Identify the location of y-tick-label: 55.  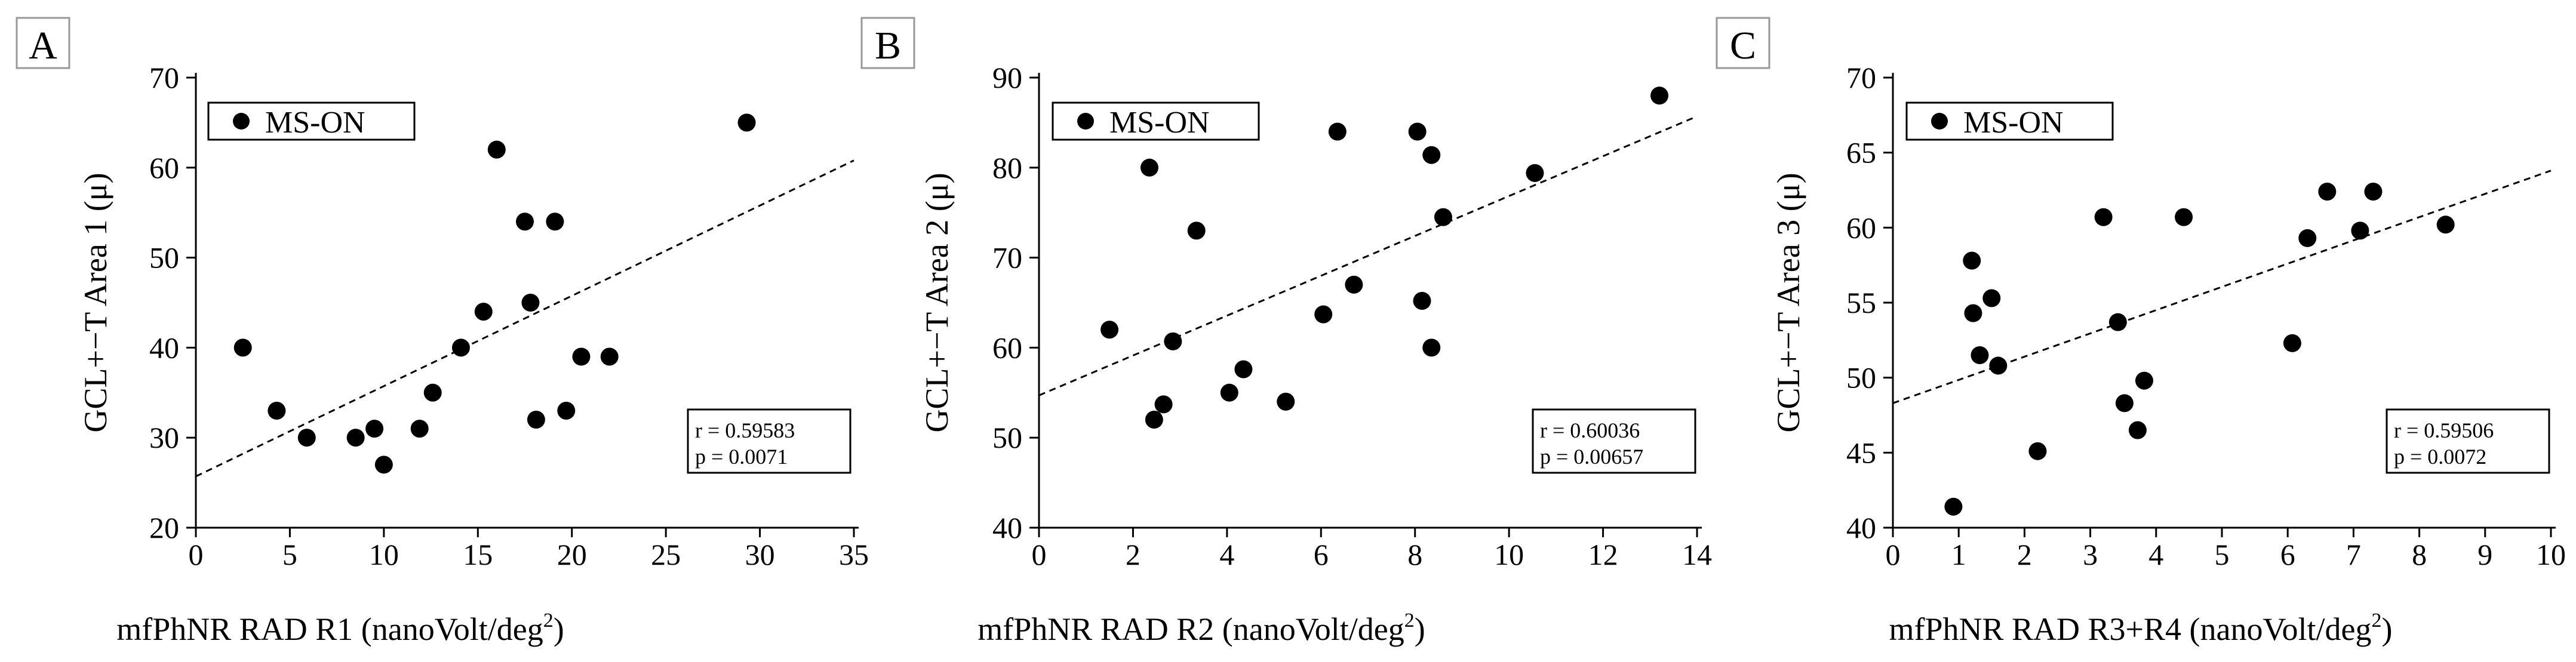
(1861, 303).